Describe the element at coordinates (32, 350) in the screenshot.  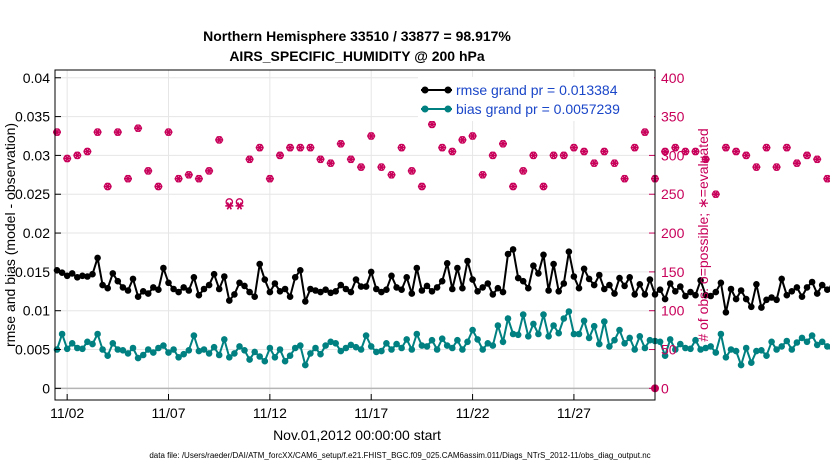
I see `y-left-tick-label: 0.005` at that location.